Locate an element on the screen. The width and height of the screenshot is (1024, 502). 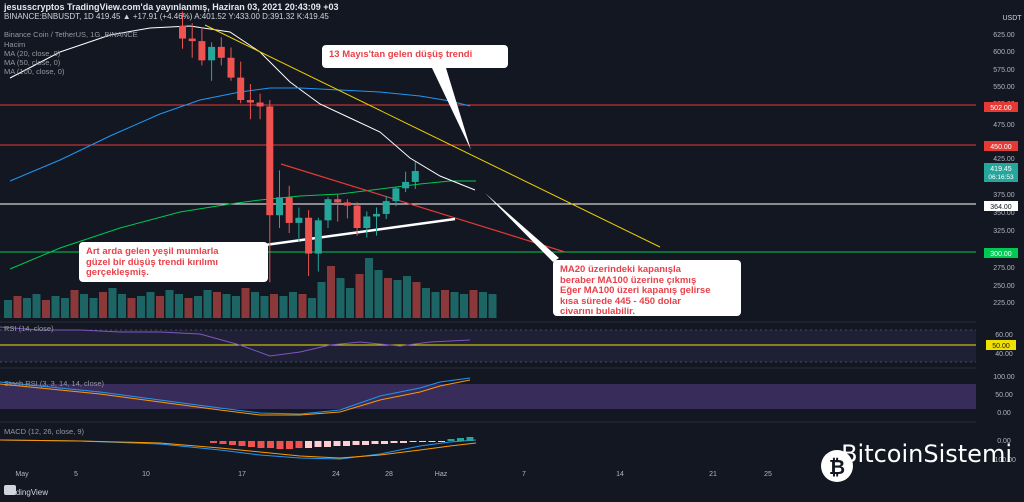
rsi-50-tag is located at coordinates (1001, 345).